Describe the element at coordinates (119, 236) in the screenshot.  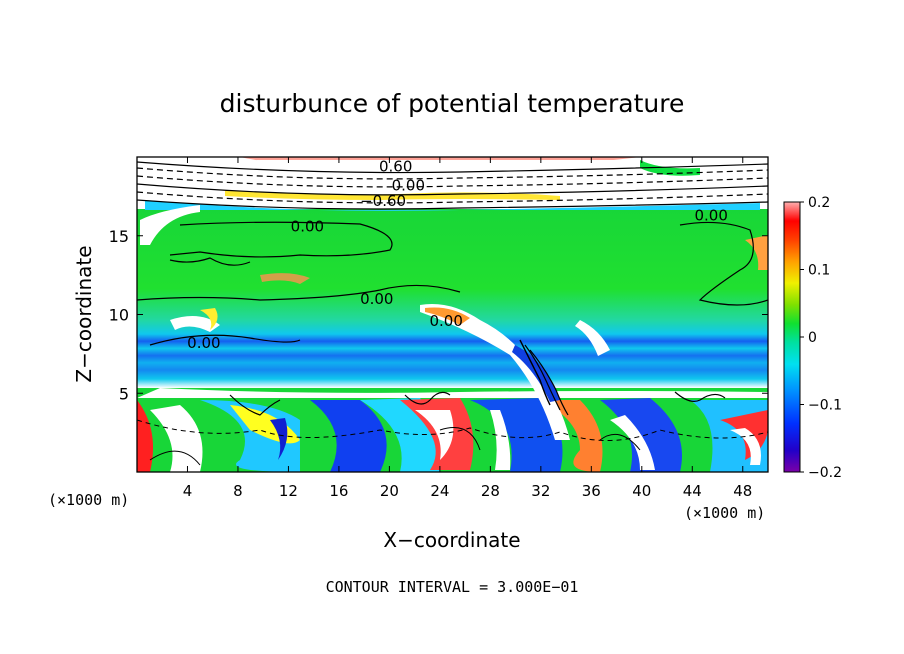
I see `y-tick-label: 15` at that location.